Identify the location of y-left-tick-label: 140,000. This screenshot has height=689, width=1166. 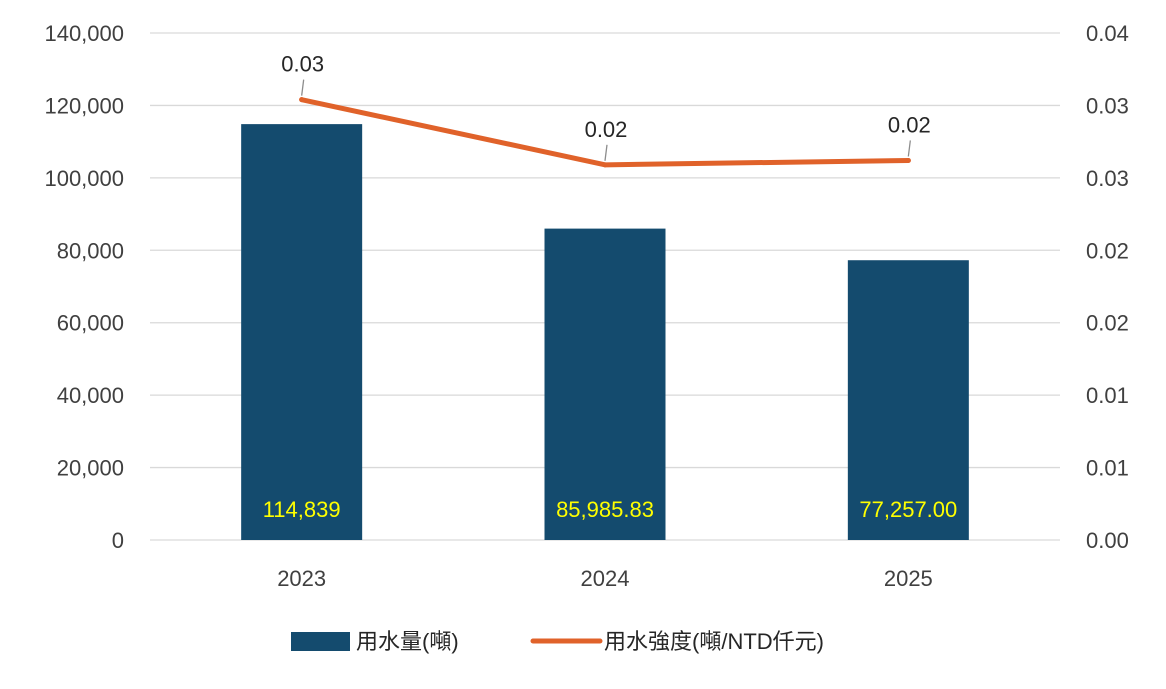
(84, 33).